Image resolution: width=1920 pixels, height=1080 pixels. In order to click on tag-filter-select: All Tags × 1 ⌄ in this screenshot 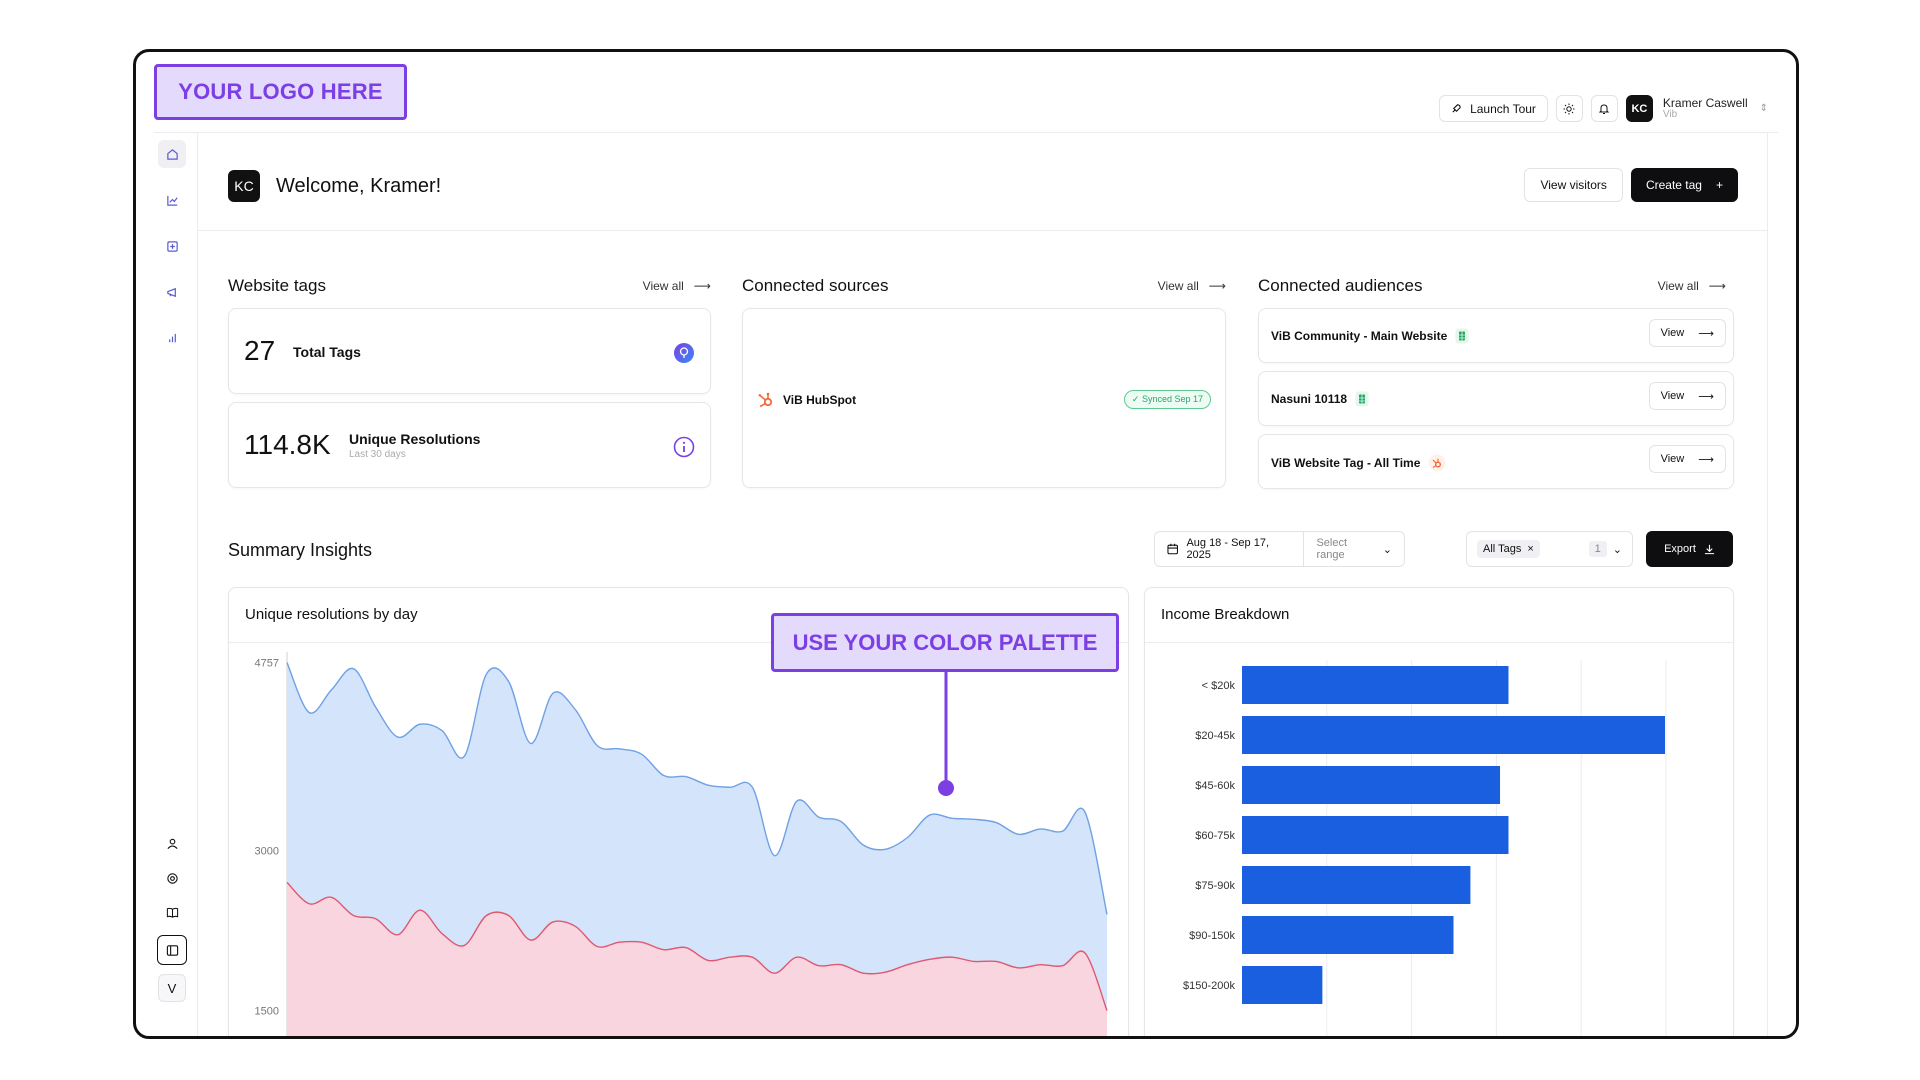, I will do `click(1549, 549)`.